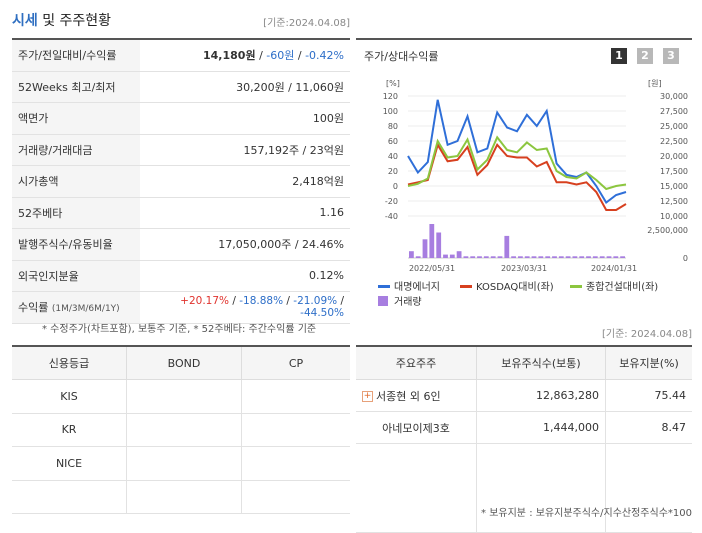 The image size is (702, 533). I want to click on right-tick-label: 10,000, so click(674, 216).